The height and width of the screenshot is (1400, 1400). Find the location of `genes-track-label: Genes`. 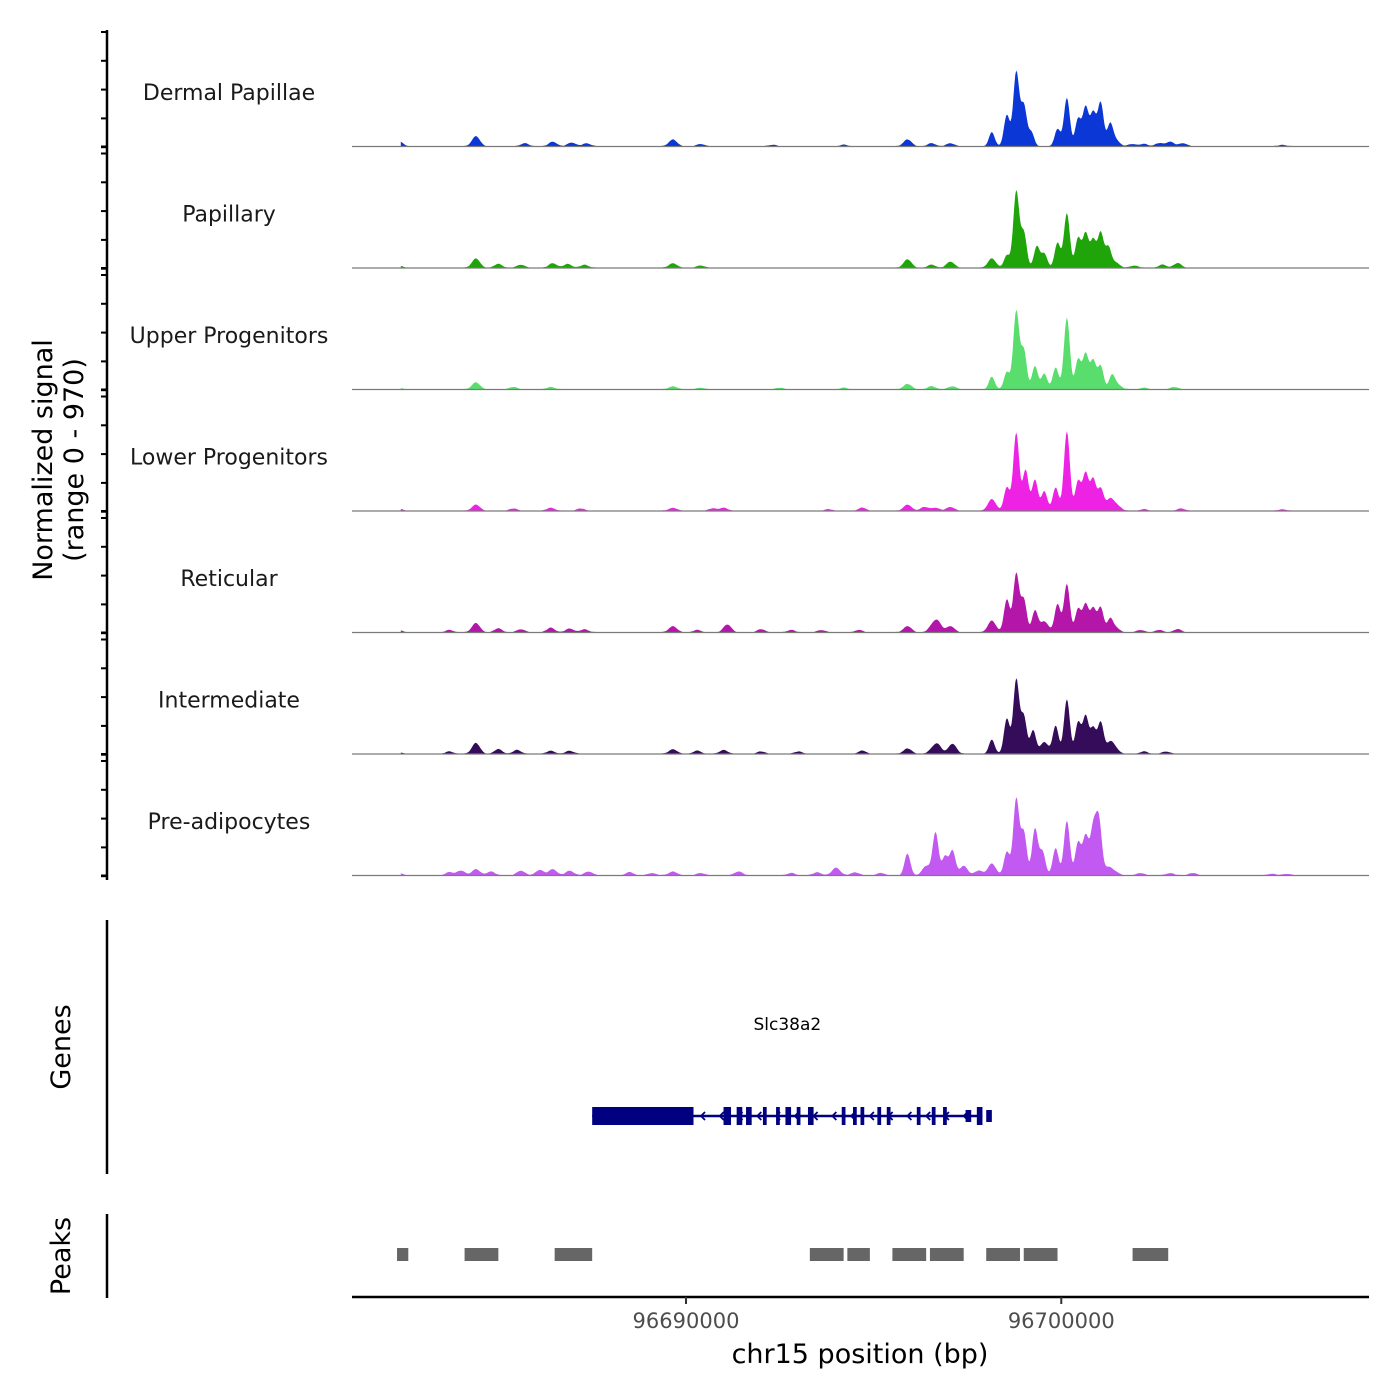

genes-track-label: Genes is located at coordinates (61, 1046).